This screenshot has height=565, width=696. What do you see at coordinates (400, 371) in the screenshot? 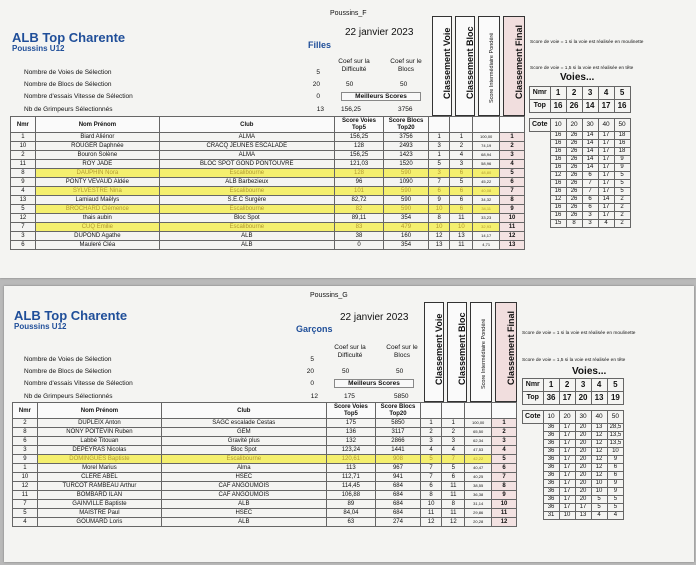
I see `coef-bloc-value: 50` at bounding box center [400, 371].